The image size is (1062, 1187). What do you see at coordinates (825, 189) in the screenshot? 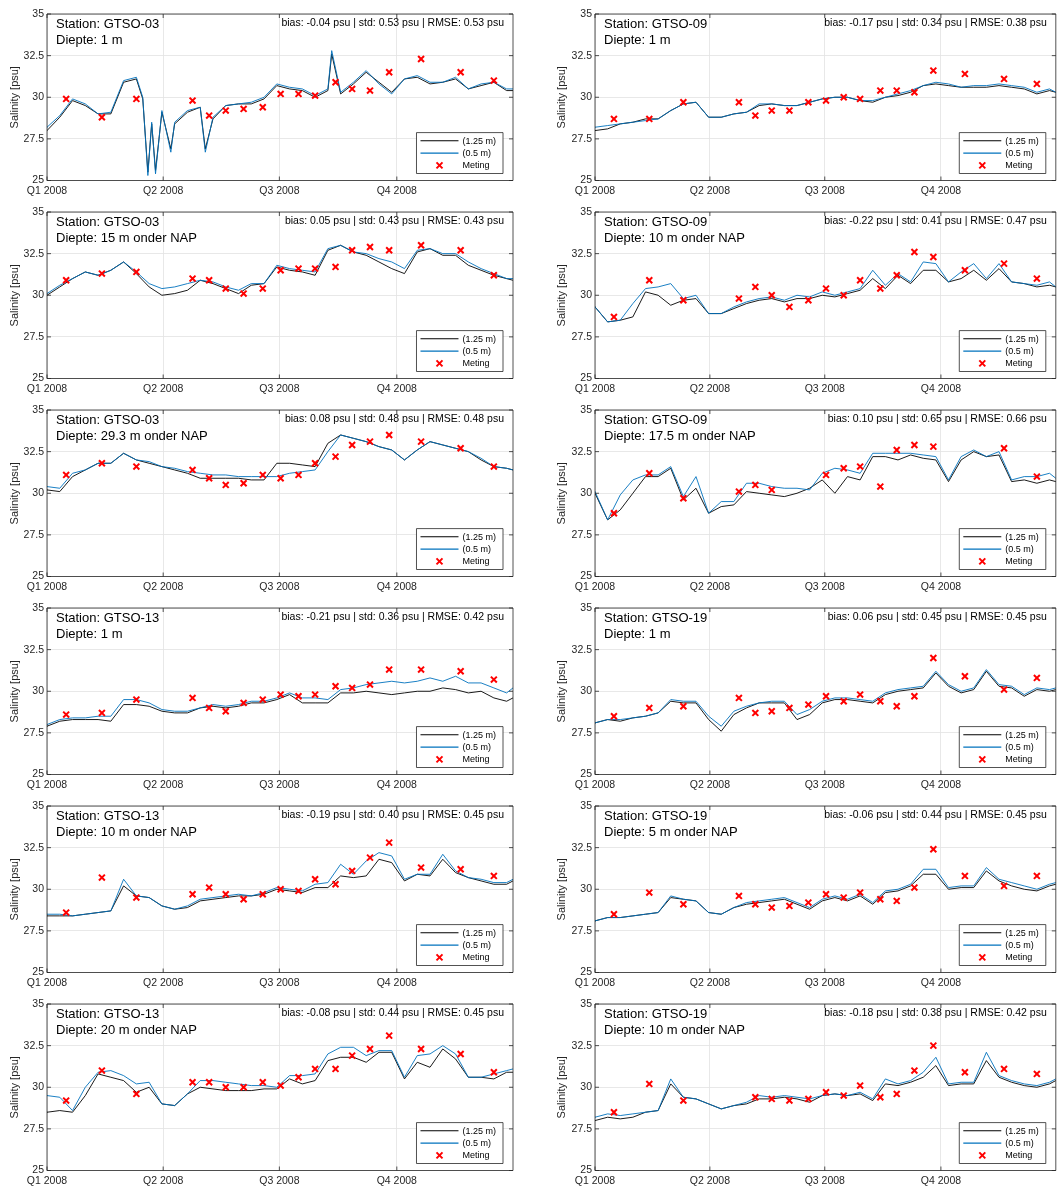
I see `x-tick-label: Q3 2008` at bounding box center [825, 189].